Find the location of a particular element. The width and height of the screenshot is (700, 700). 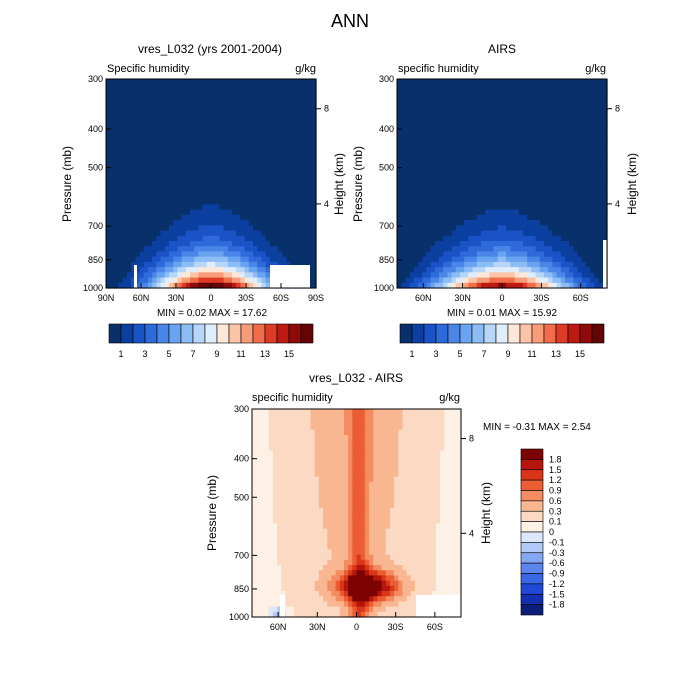

colorbar-swatch is located at coordinates (115, 333).